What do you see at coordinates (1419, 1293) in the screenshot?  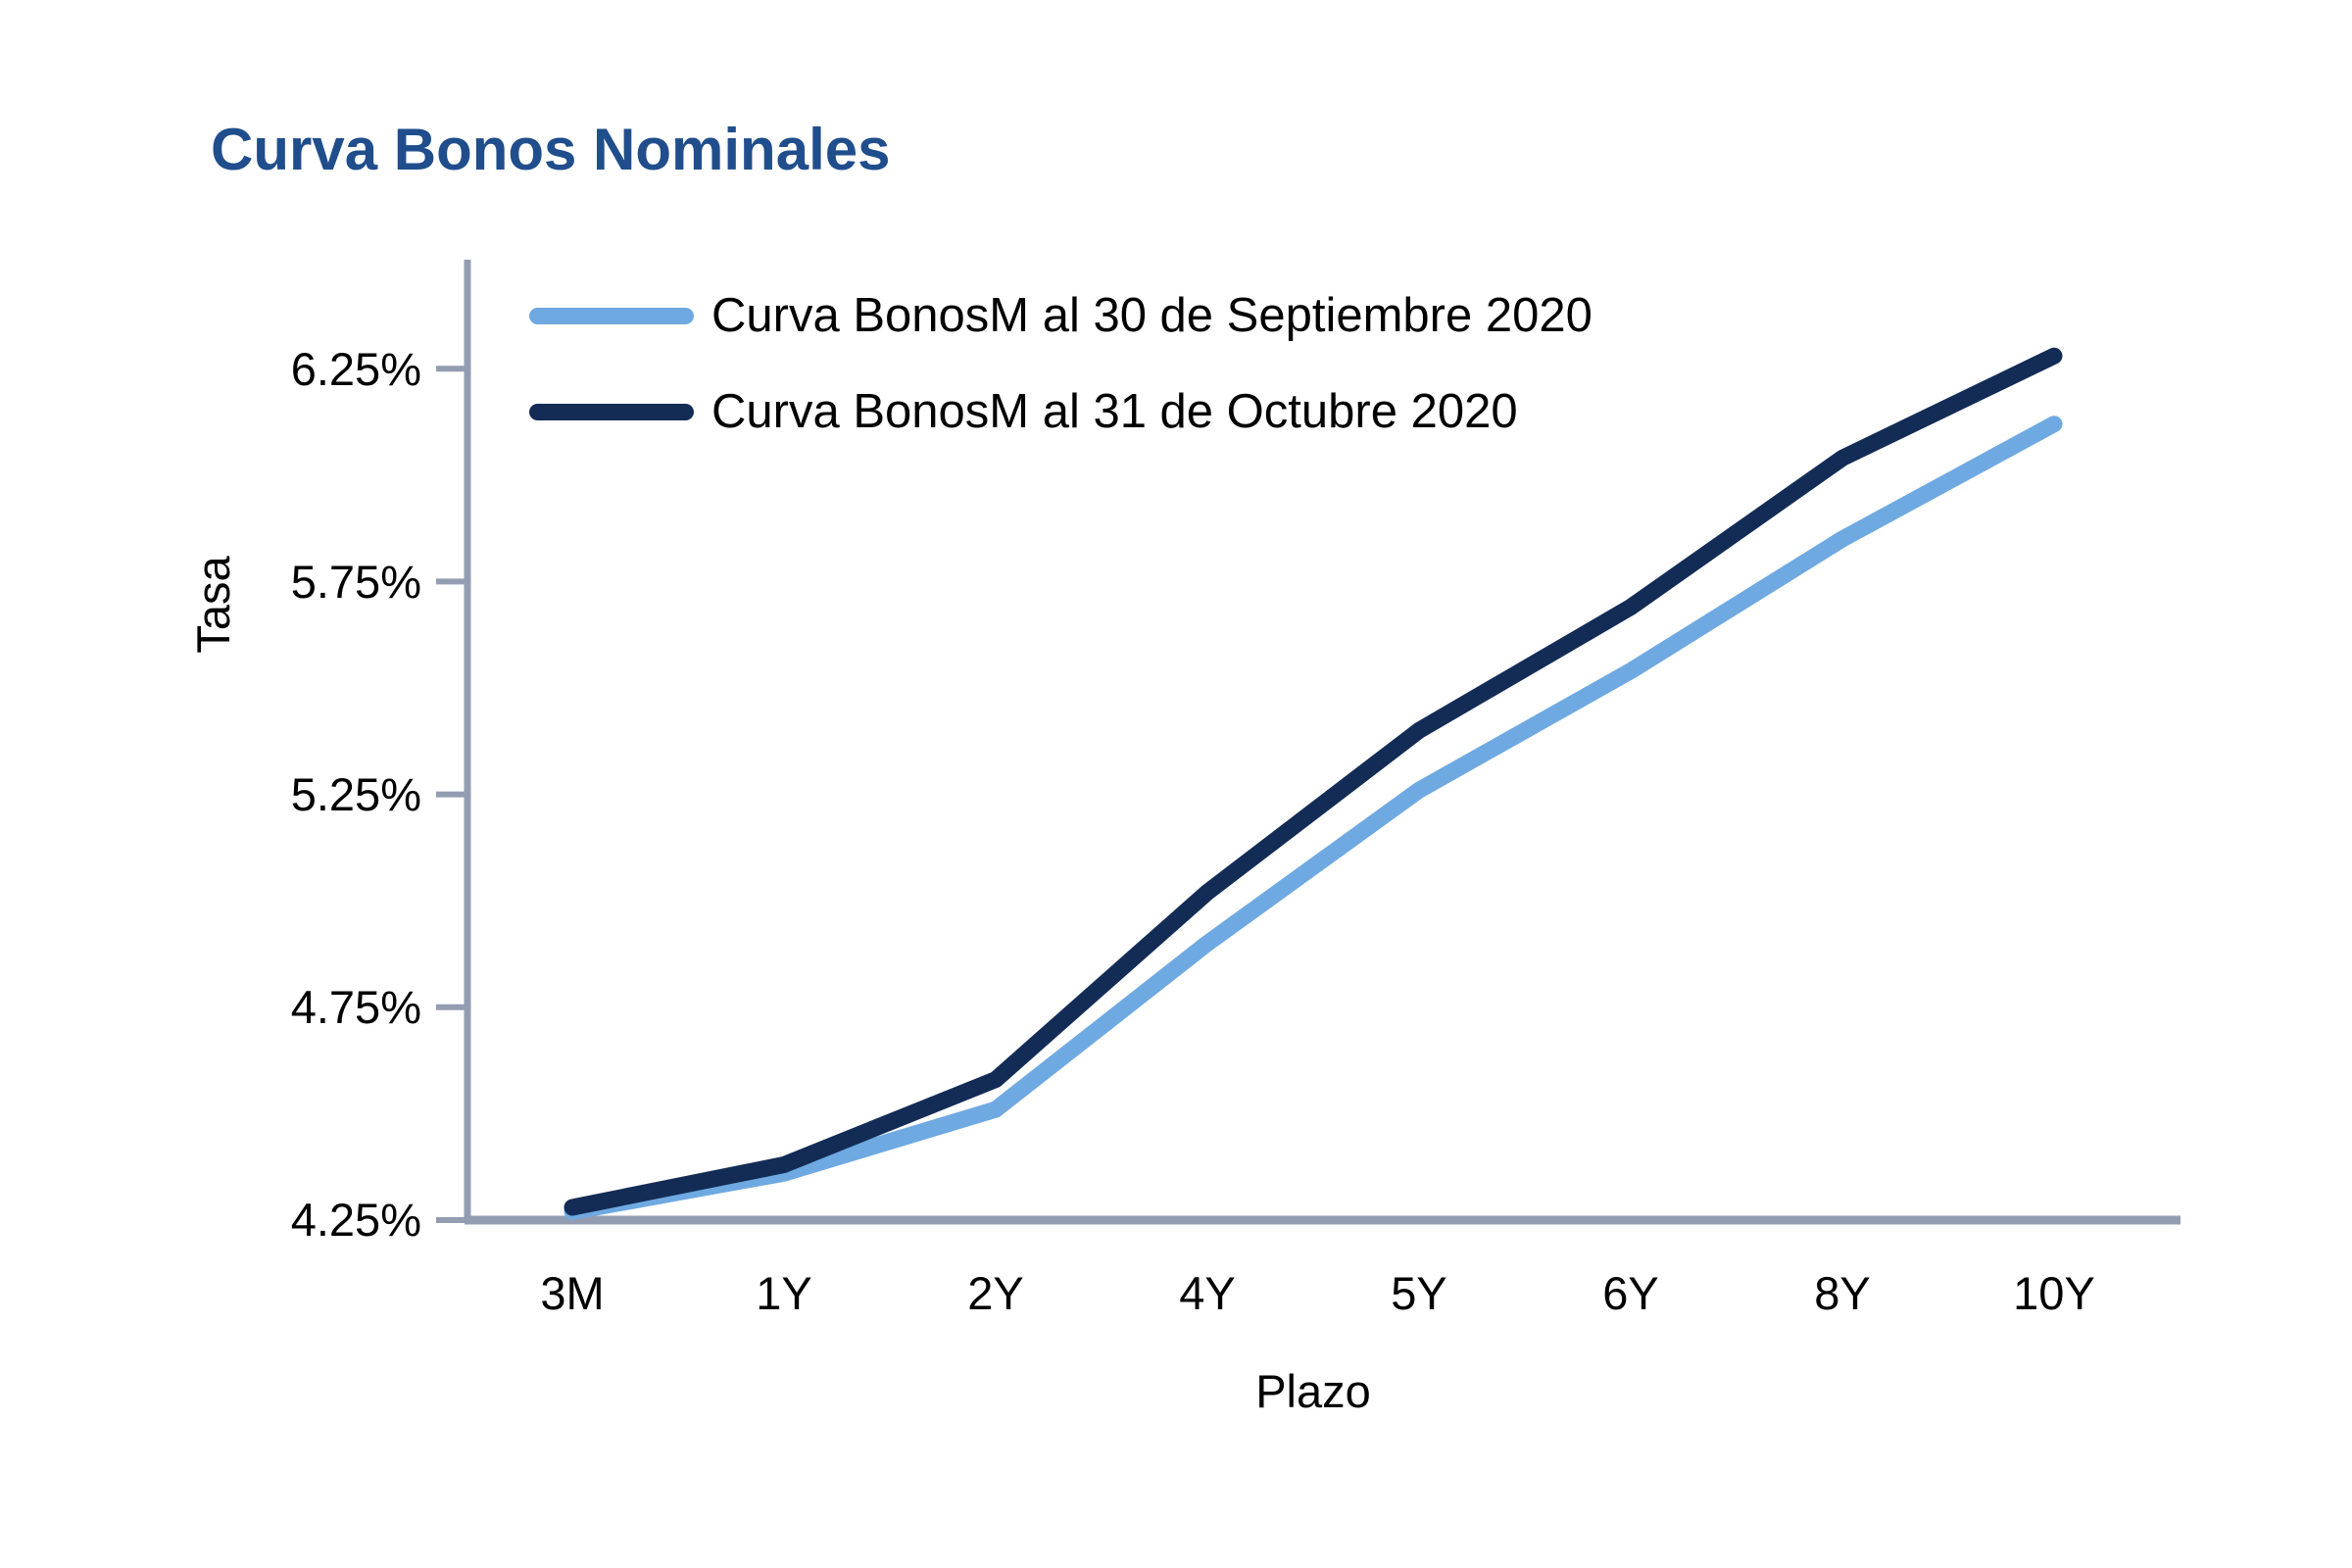 I see `x-tick-label: 5Y` at bounding box center [1419, 1293].